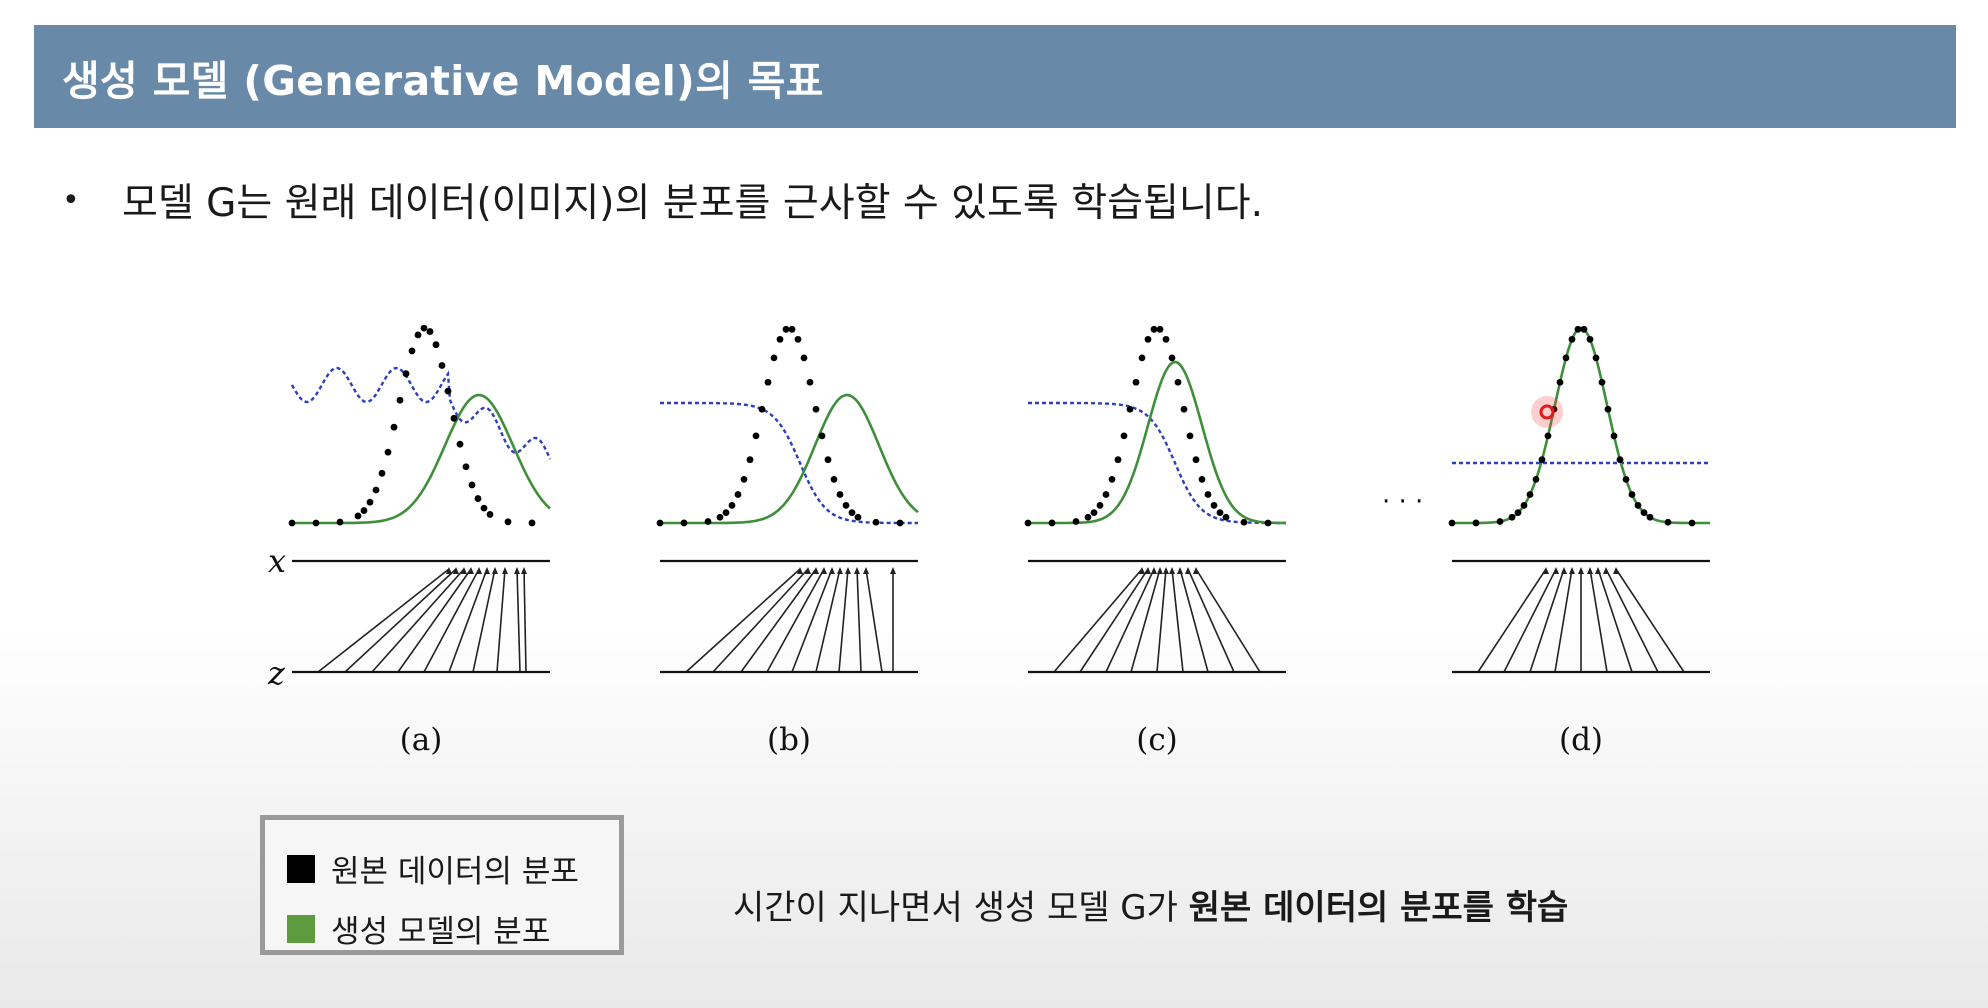 Image resolution: width=1988 pixels, height=1008 pixels. Describe the element at coordinates (995, 76) in the screenshot. I see `title-bar: 생성 모델 (Generative Model)의 목표` at that location.